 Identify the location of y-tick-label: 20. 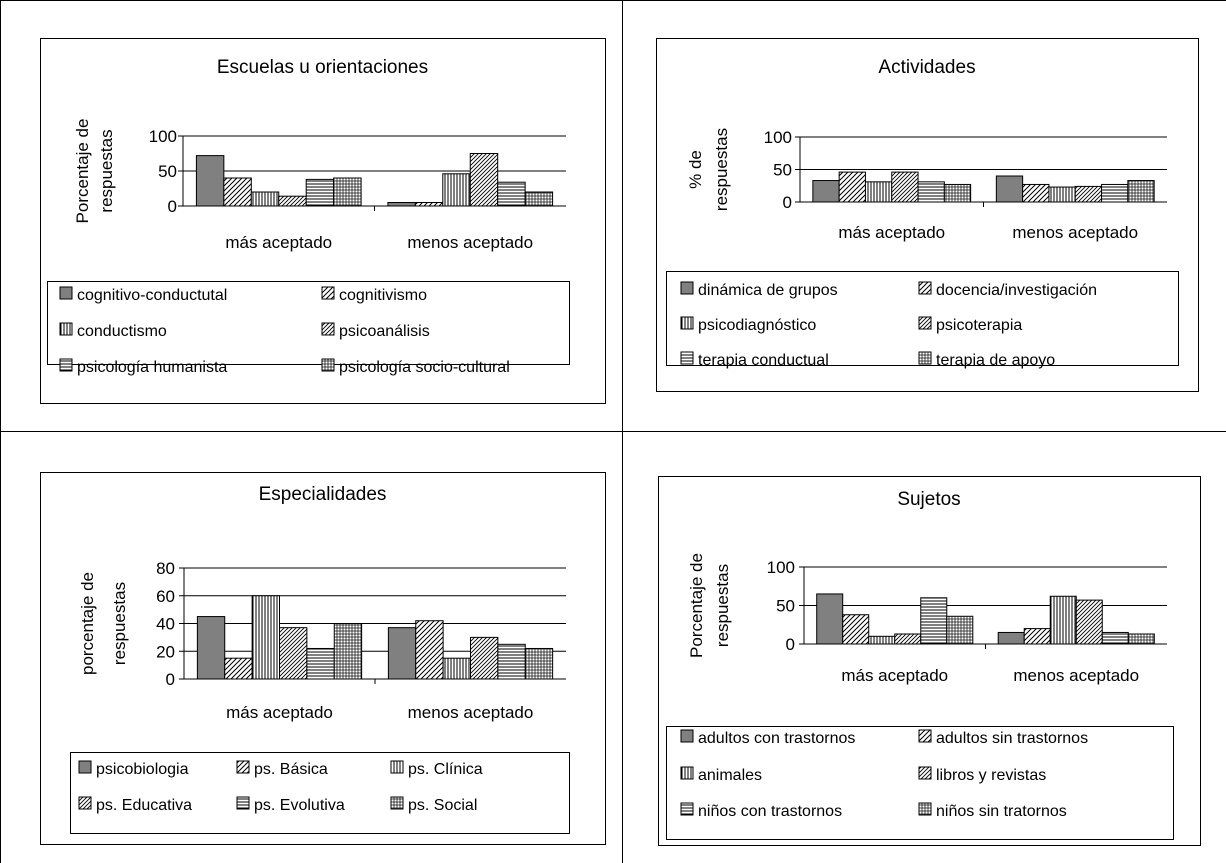
(165, 651).